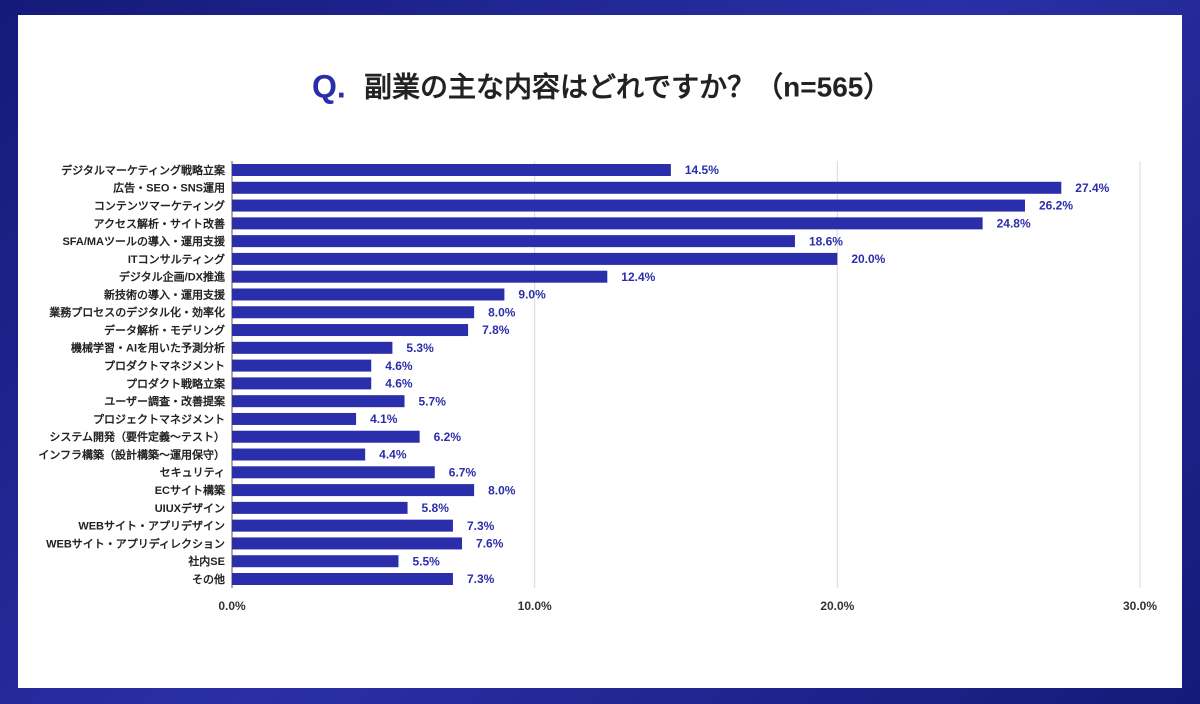  I want to click on value-label: 5.3%, so click(420, 348).